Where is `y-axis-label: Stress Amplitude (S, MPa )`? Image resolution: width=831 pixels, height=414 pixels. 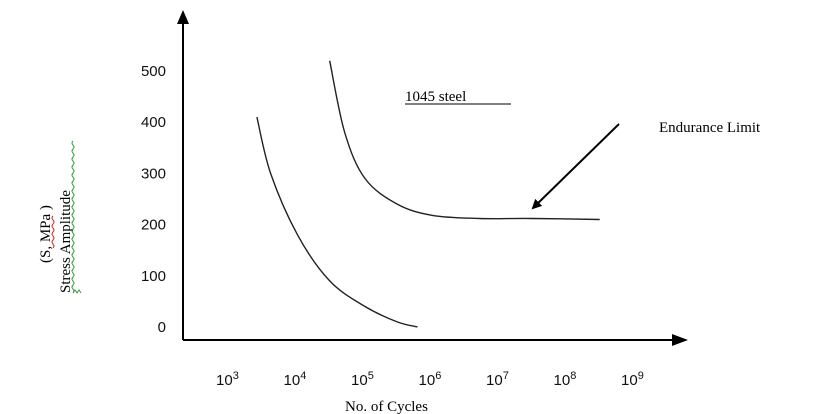
y-axis-label: Stress Amplitude (S, MPa ) is located at coordinates (60, 217).